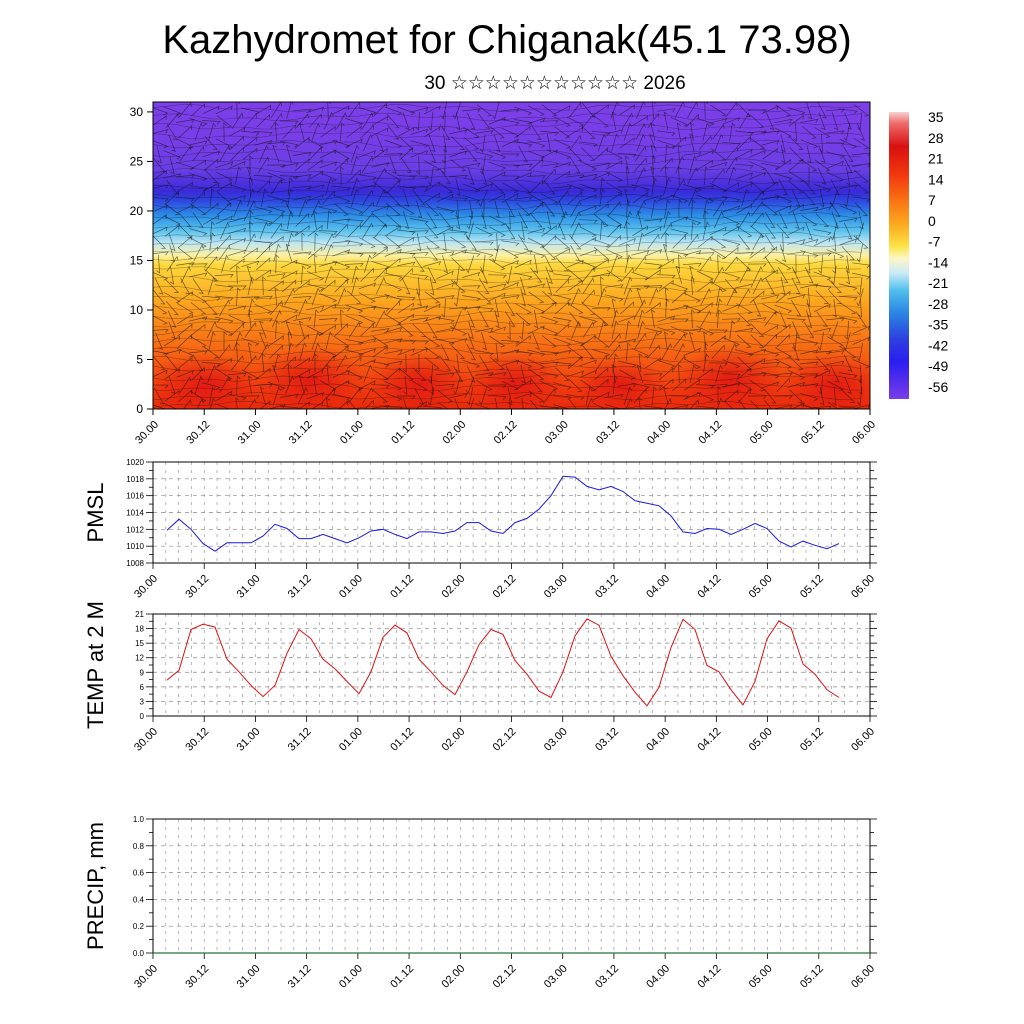  Describe the element at coordinates (351, 587) in the screenshot. I see `x-tick-label: 01.00` at that location.